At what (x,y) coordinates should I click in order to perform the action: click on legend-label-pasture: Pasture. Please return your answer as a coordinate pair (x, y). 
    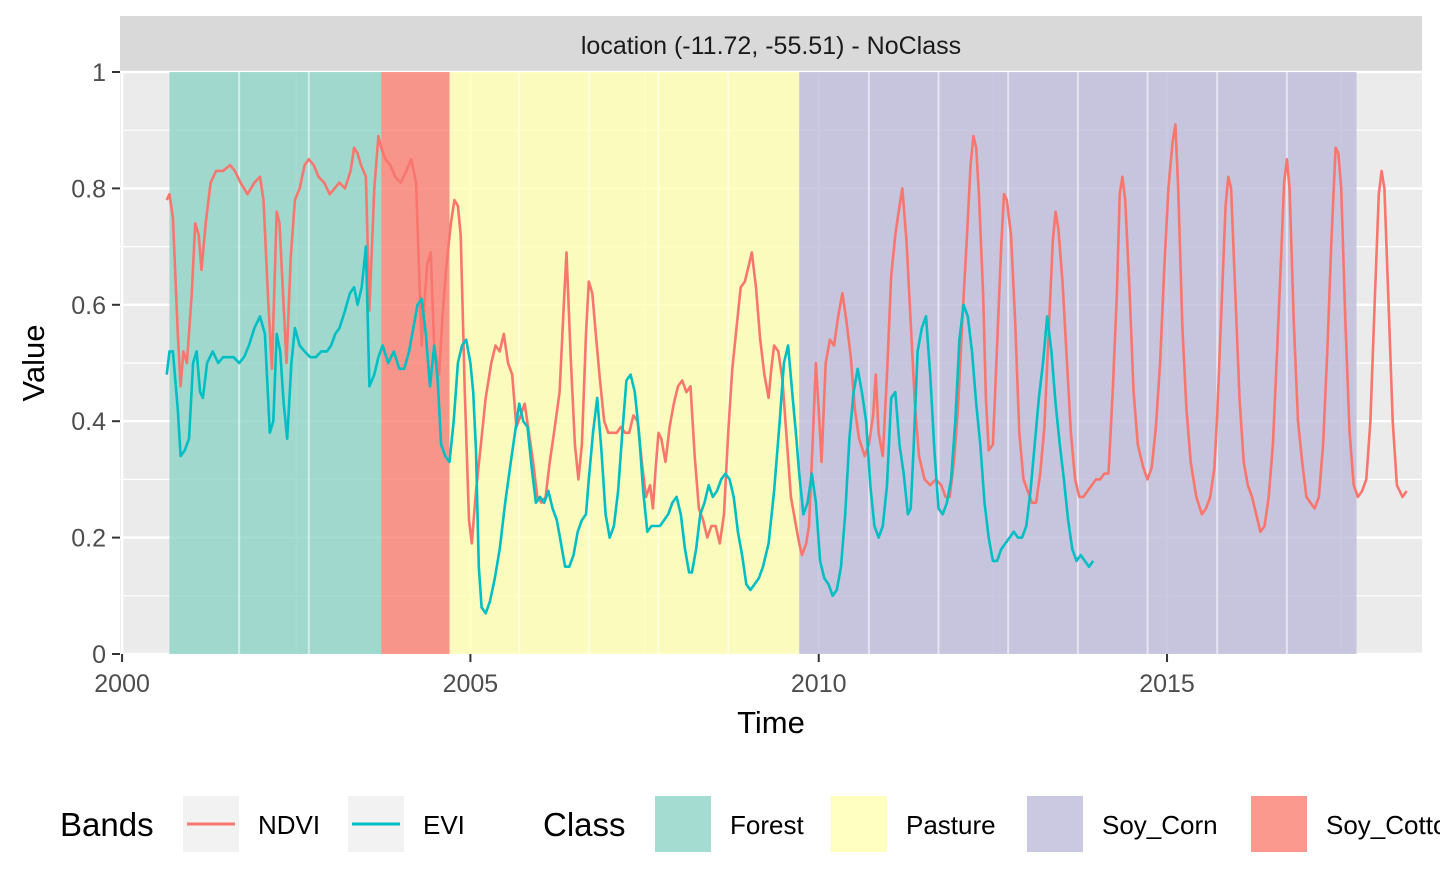
    Looking at the image, I should click on (951, 825).